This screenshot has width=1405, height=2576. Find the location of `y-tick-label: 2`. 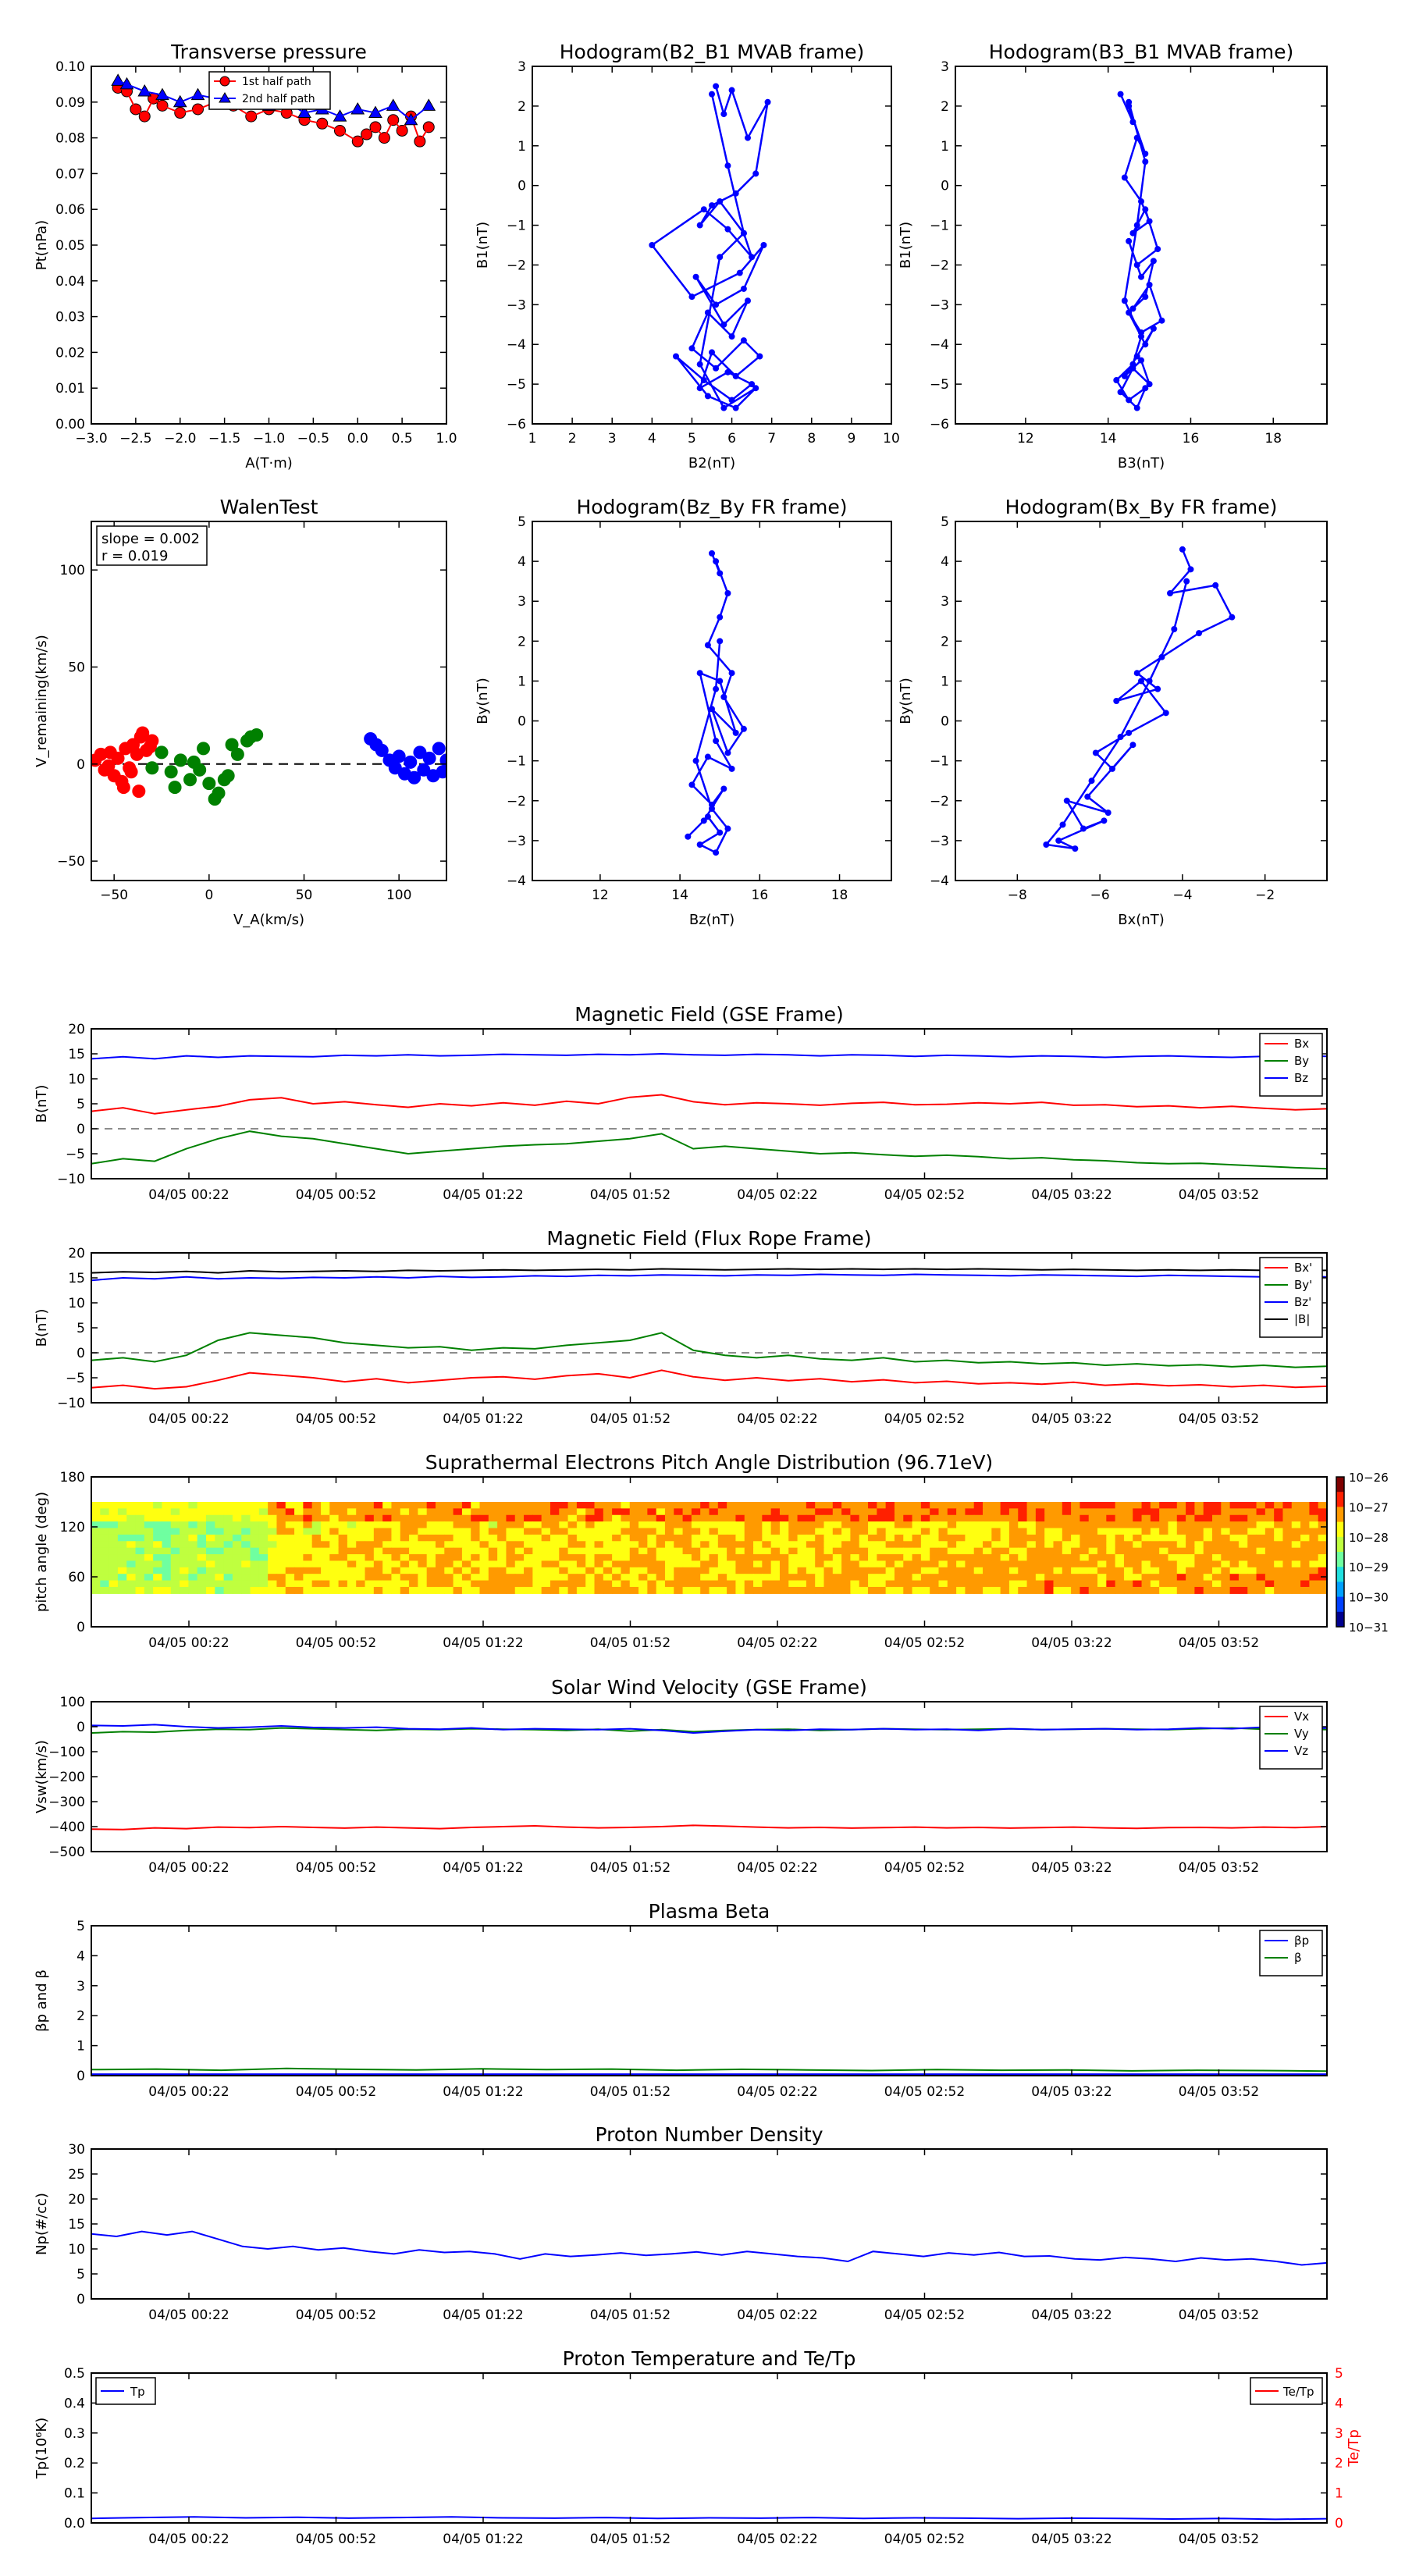

y-tick-label: 2 is located at coordinates (945, 641).